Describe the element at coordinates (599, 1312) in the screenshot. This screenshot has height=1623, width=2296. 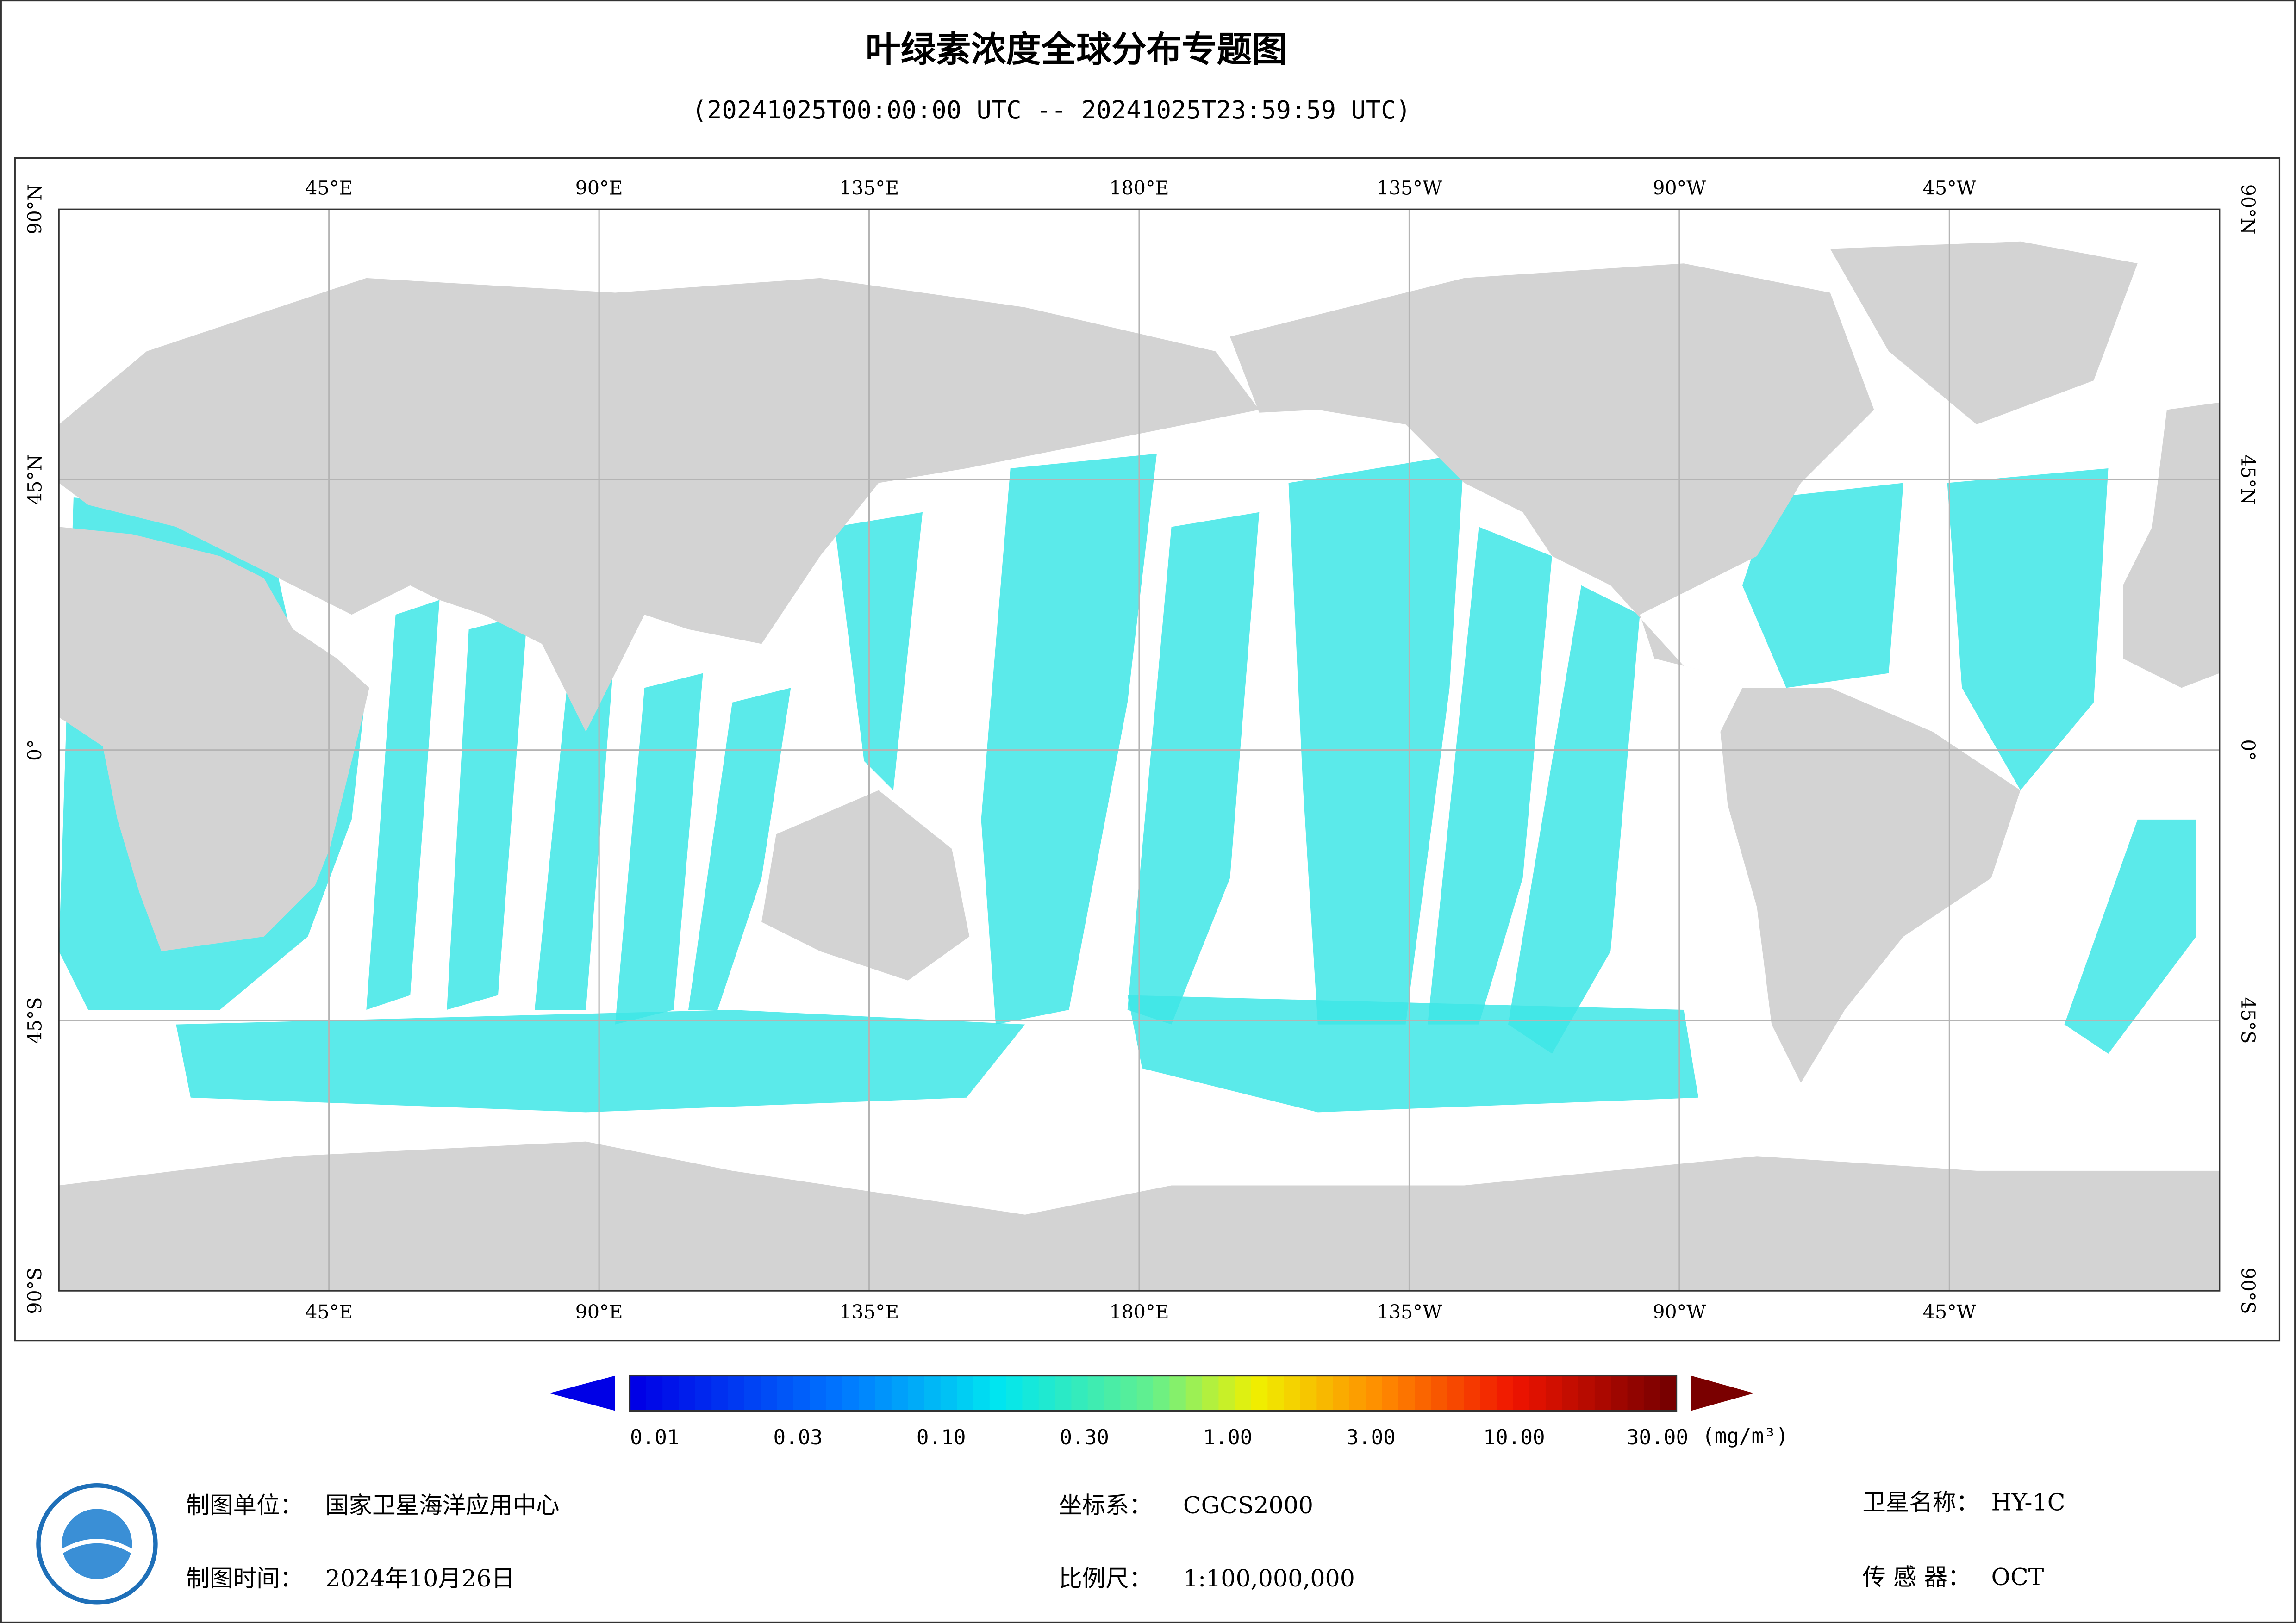
I see `lon-label-bottom: 90°E` at that location.